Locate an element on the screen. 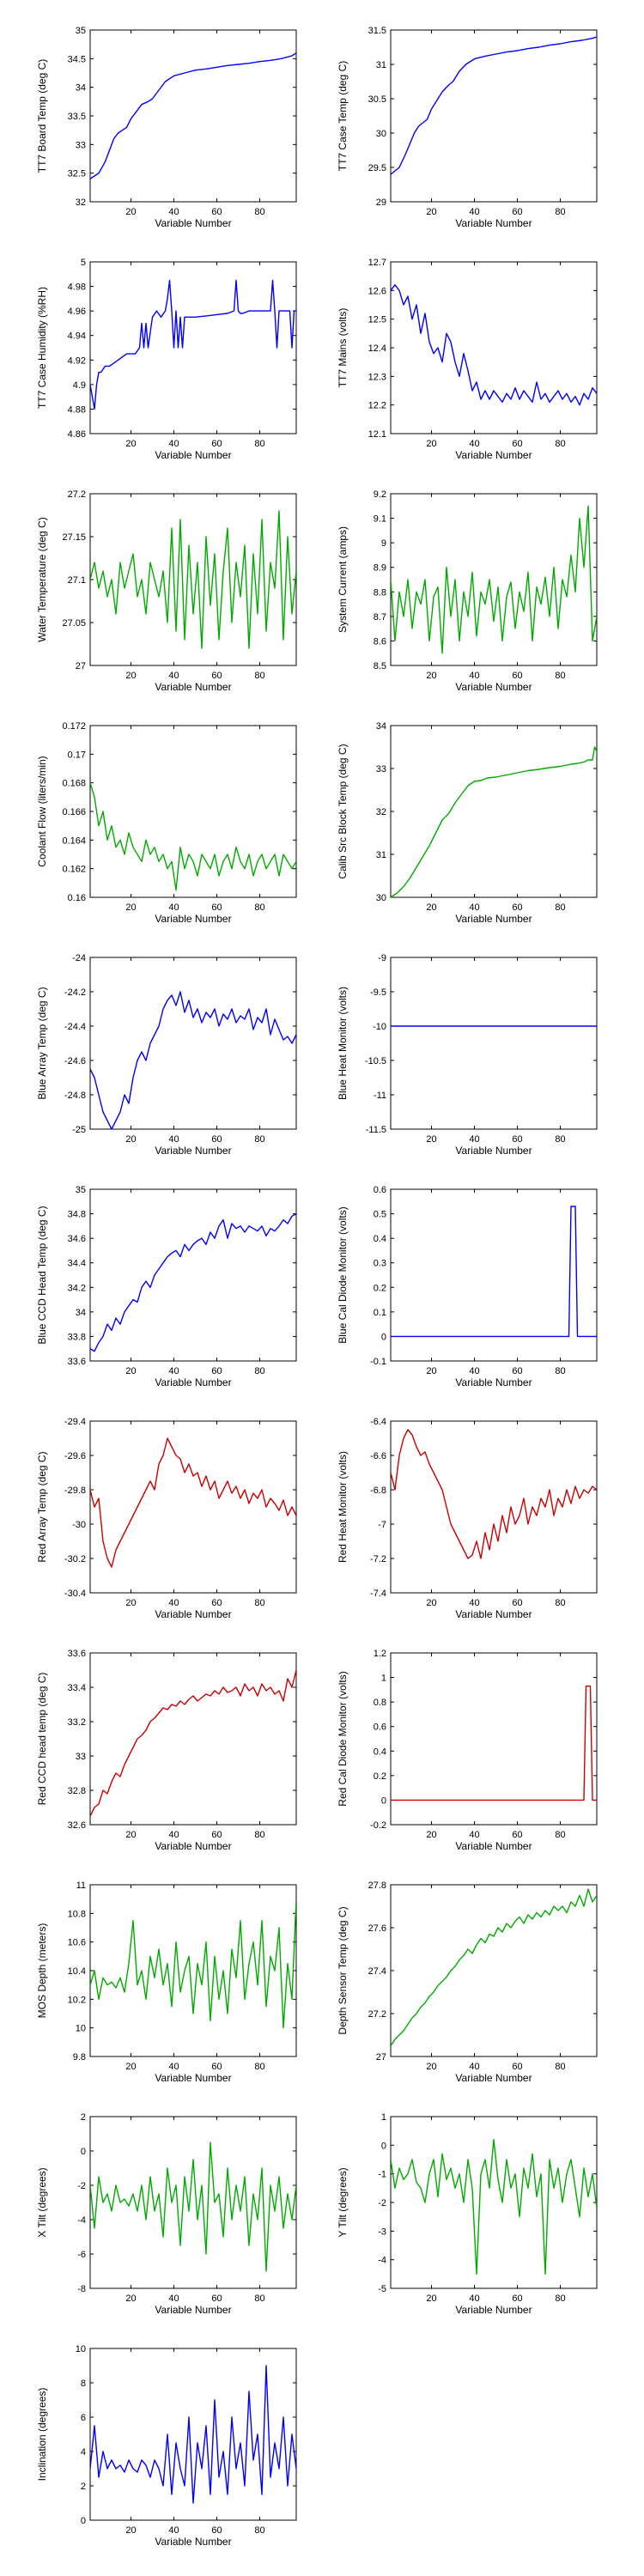 The width and height of the screenshot is (644, 2576). y-tick-label: 0.3 is located at coordinates (380, 1264).